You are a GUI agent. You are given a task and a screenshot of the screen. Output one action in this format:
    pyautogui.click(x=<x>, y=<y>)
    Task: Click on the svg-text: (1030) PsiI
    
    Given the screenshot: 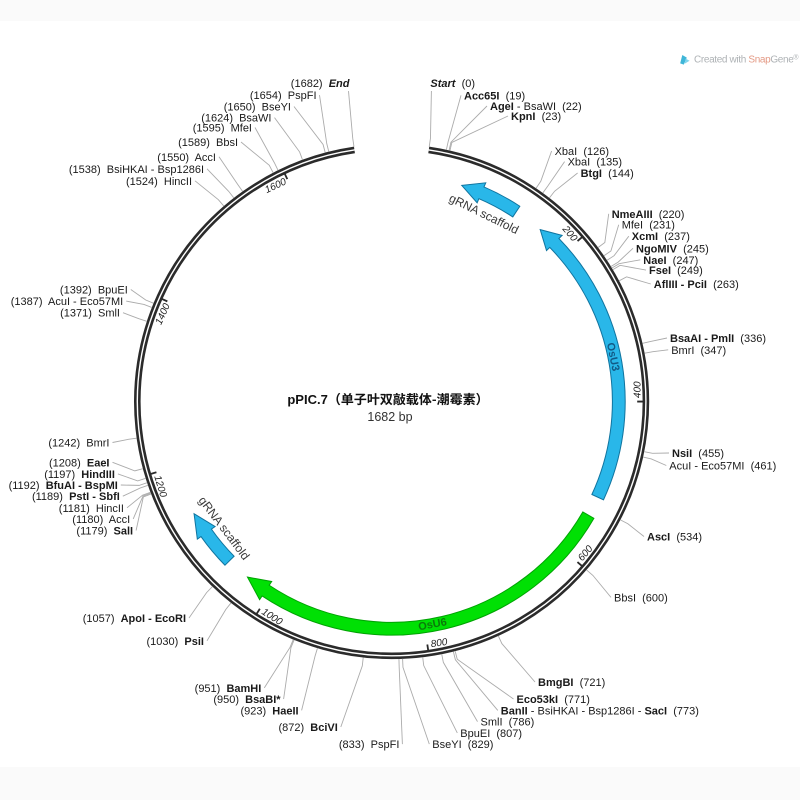 What is the action you would take?
    pyautogui.click(x=176, y=642)
    